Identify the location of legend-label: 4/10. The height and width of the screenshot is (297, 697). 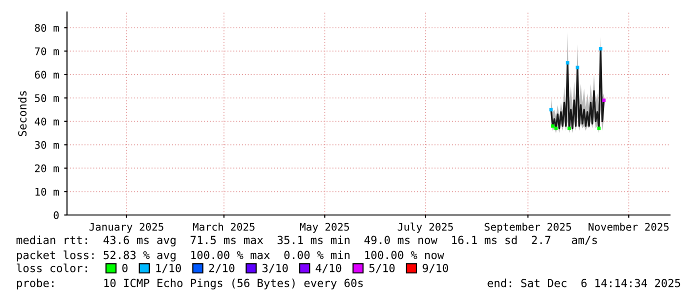
(329, 269).